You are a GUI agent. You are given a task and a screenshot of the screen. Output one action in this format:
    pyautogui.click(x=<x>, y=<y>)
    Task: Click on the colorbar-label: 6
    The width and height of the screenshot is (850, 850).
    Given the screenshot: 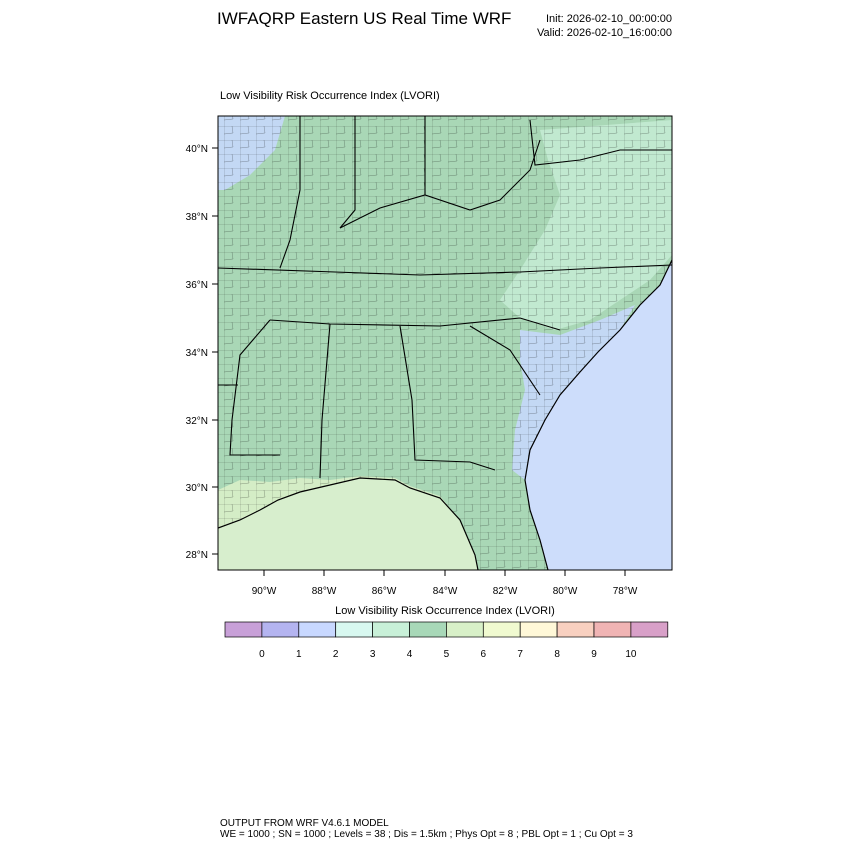 What is the action you would take?
    pyautogui.click(x=484, y=654)
    